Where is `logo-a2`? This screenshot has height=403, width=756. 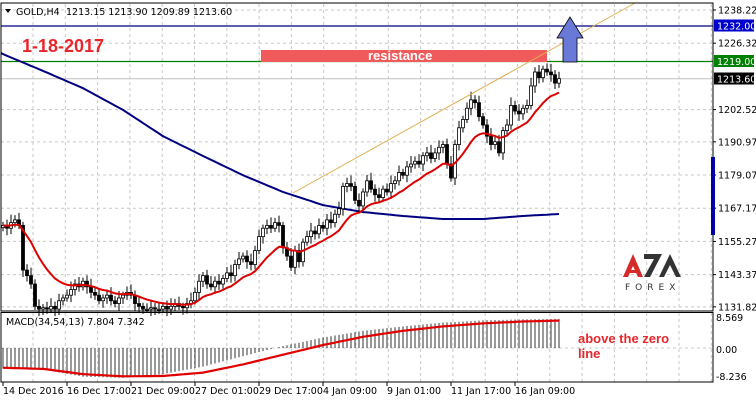 logo-a2 is located at coordinates (670, 265).